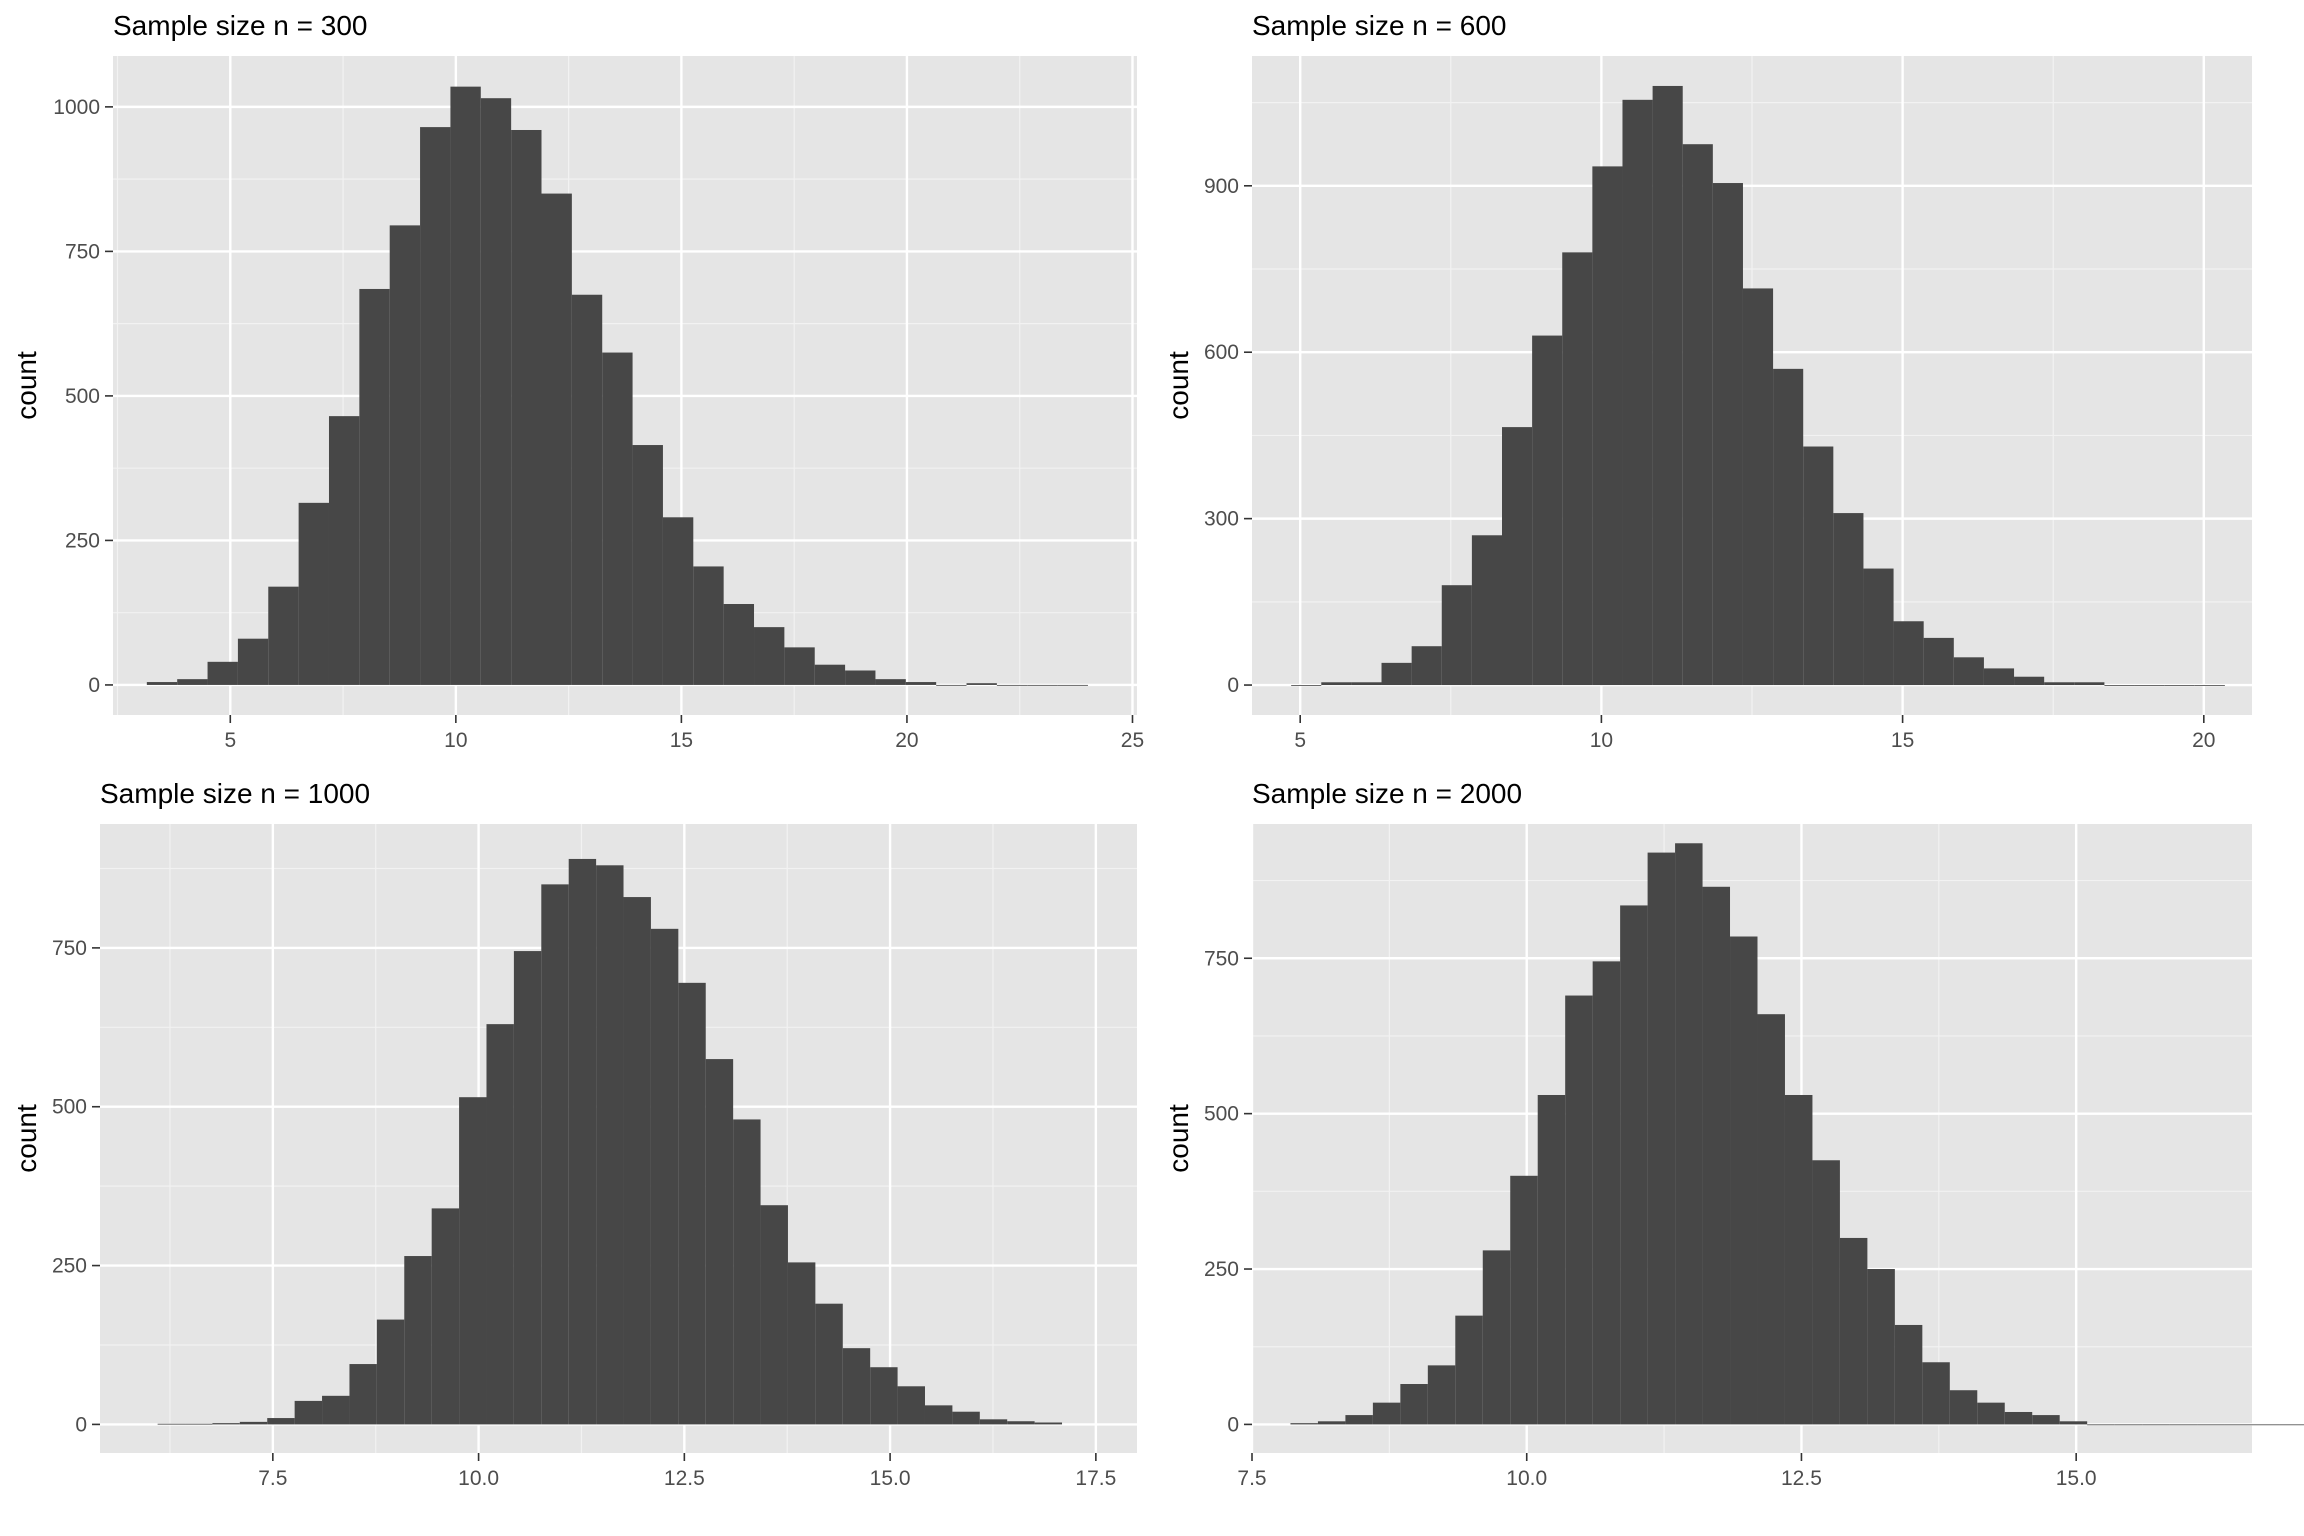 The width and height of the screenshot is (2304, 1536). Describe the element at coordinates (2076, 1478) in the screenshot. I see `x-tick-label: 15.0` at that location.